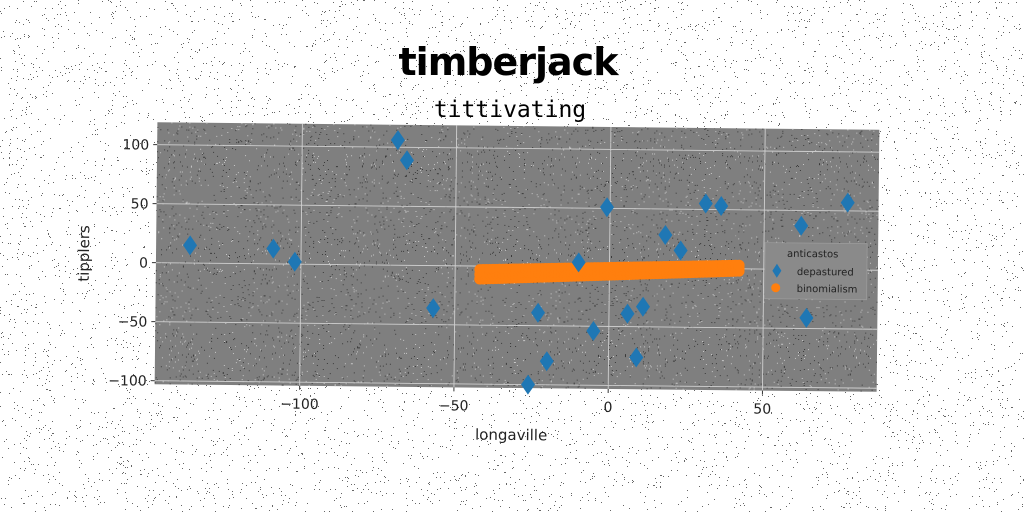 This screenshot has width=1024, height=512. I want to click on legend: anticastos depastured binomialism, so click(816, 271).